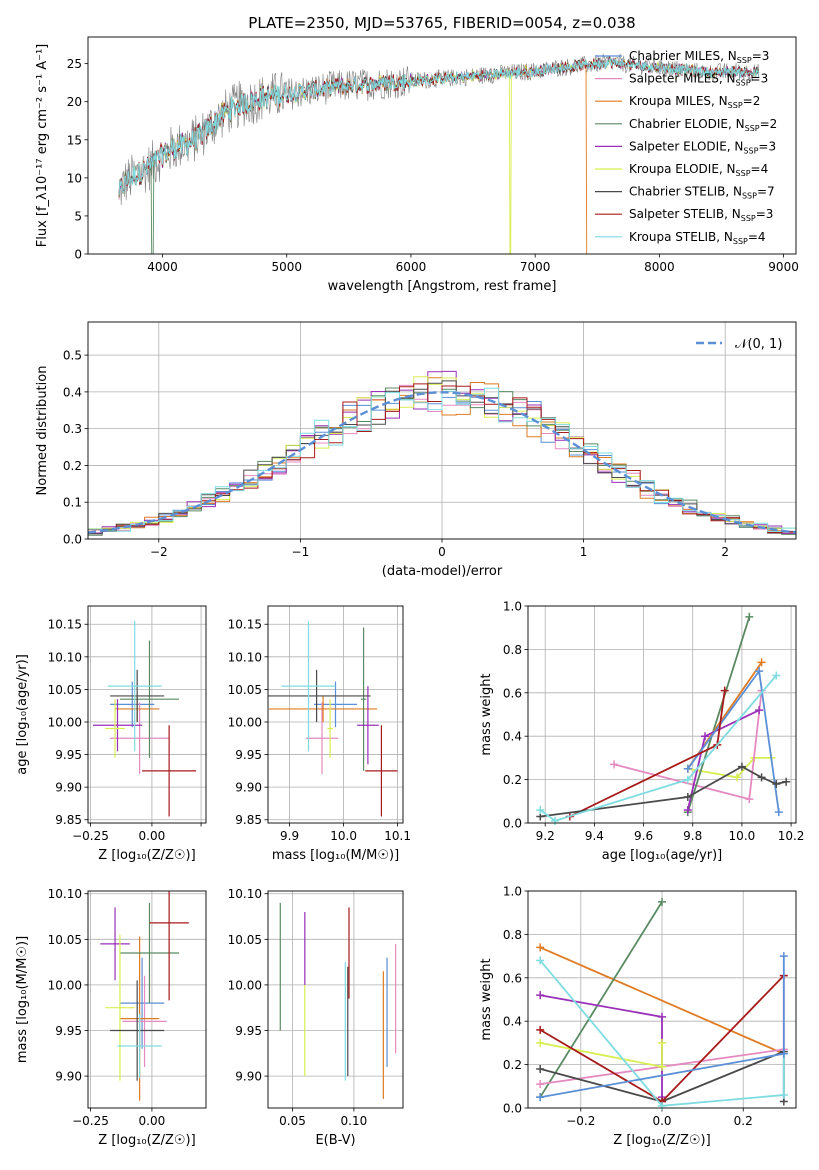 Image resolution: width=819 pixels, height=1170 pixels. I want to click on legend-entry: 𝒩(0, 1), so click(758, 344).